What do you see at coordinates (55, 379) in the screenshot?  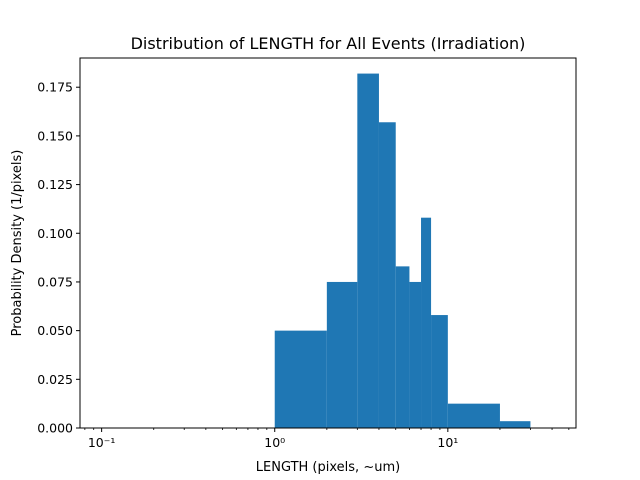 I see `y-tick-label: 0.025` at bounding box center [55, 379].